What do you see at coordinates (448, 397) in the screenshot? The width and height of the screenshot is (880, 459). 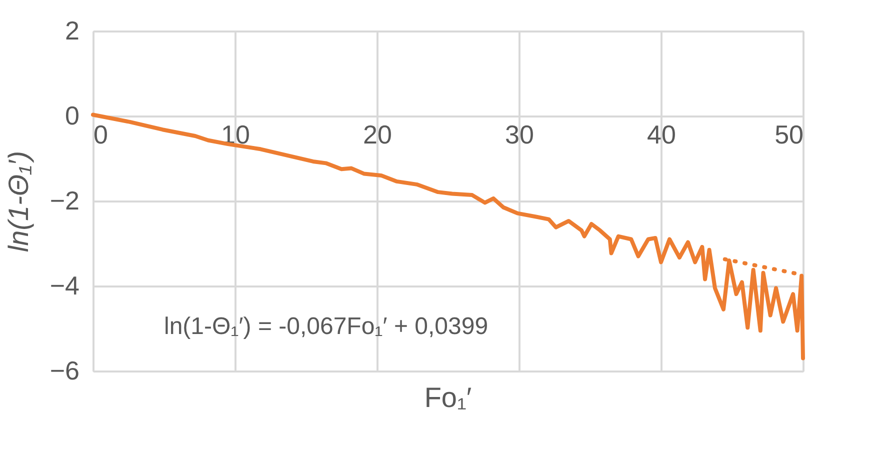 I see `x-axis-title: Fo₁′` at bounding box center [448, 397].